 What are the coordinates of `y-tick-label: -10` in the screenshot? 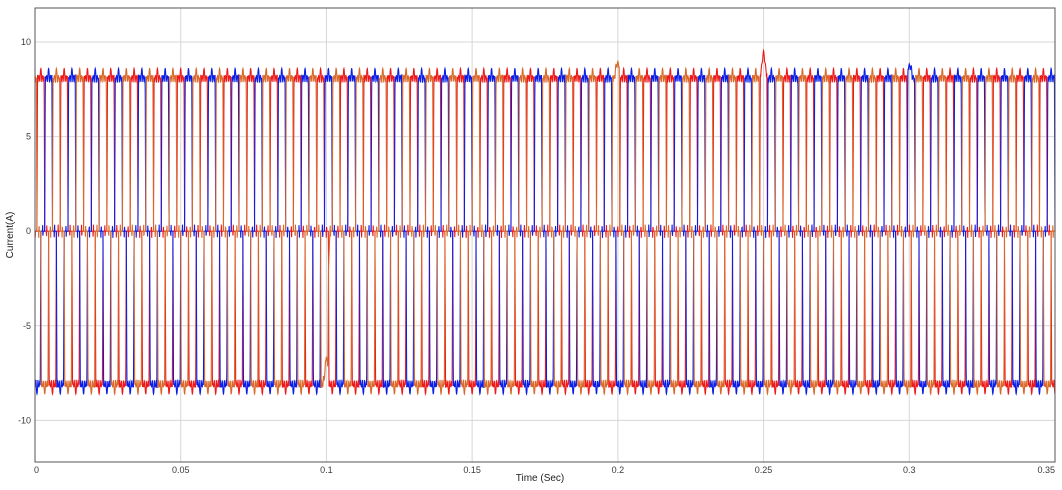 It's located at (24, 420).